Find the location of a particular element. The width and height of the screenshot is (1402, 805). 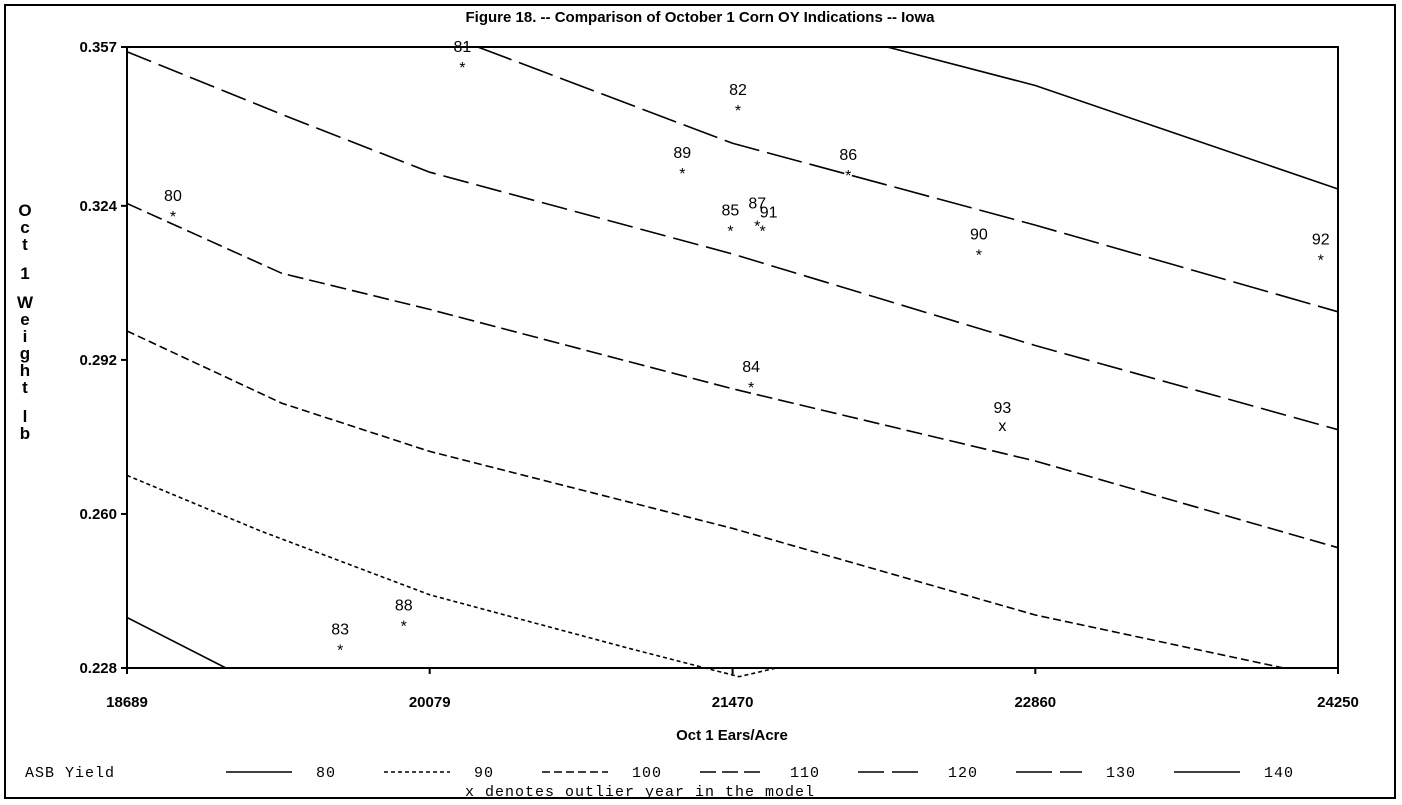

x-axis-ticks: 18689 20079 21470 22860 24250 is located at coordinates (732, 689).